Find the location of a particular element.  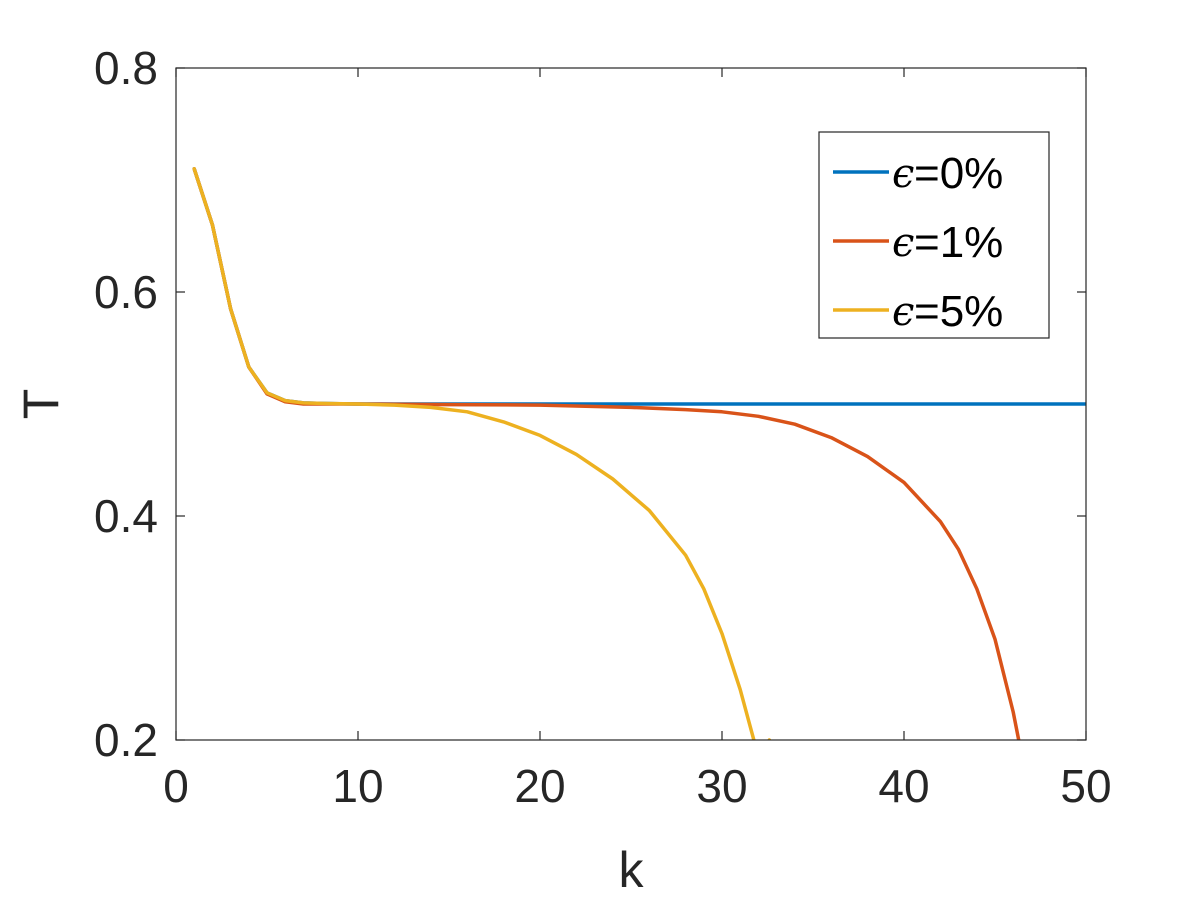

legend-label: =0% is located at coordinates (958, 173).